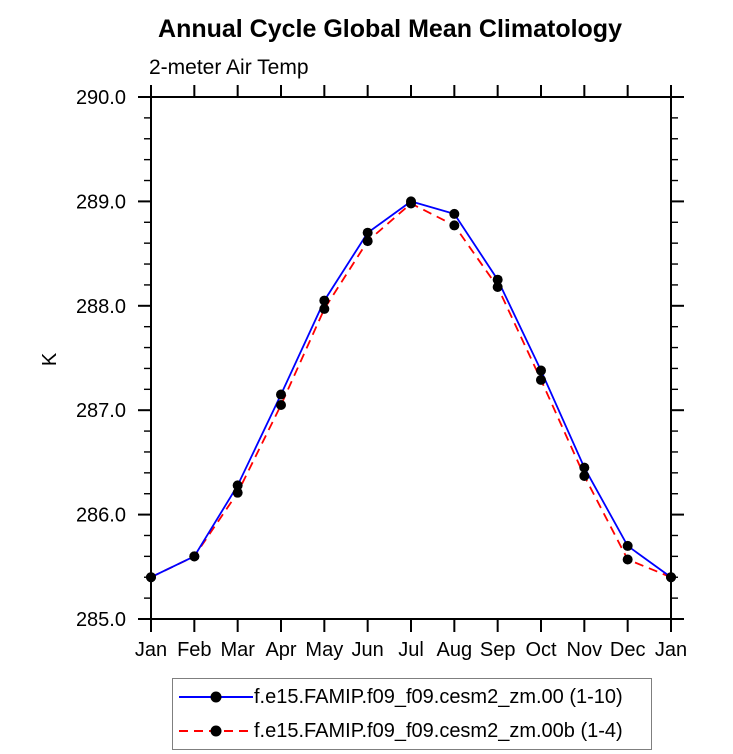  I want to click on svg-text: Mar, so click(237, 650).